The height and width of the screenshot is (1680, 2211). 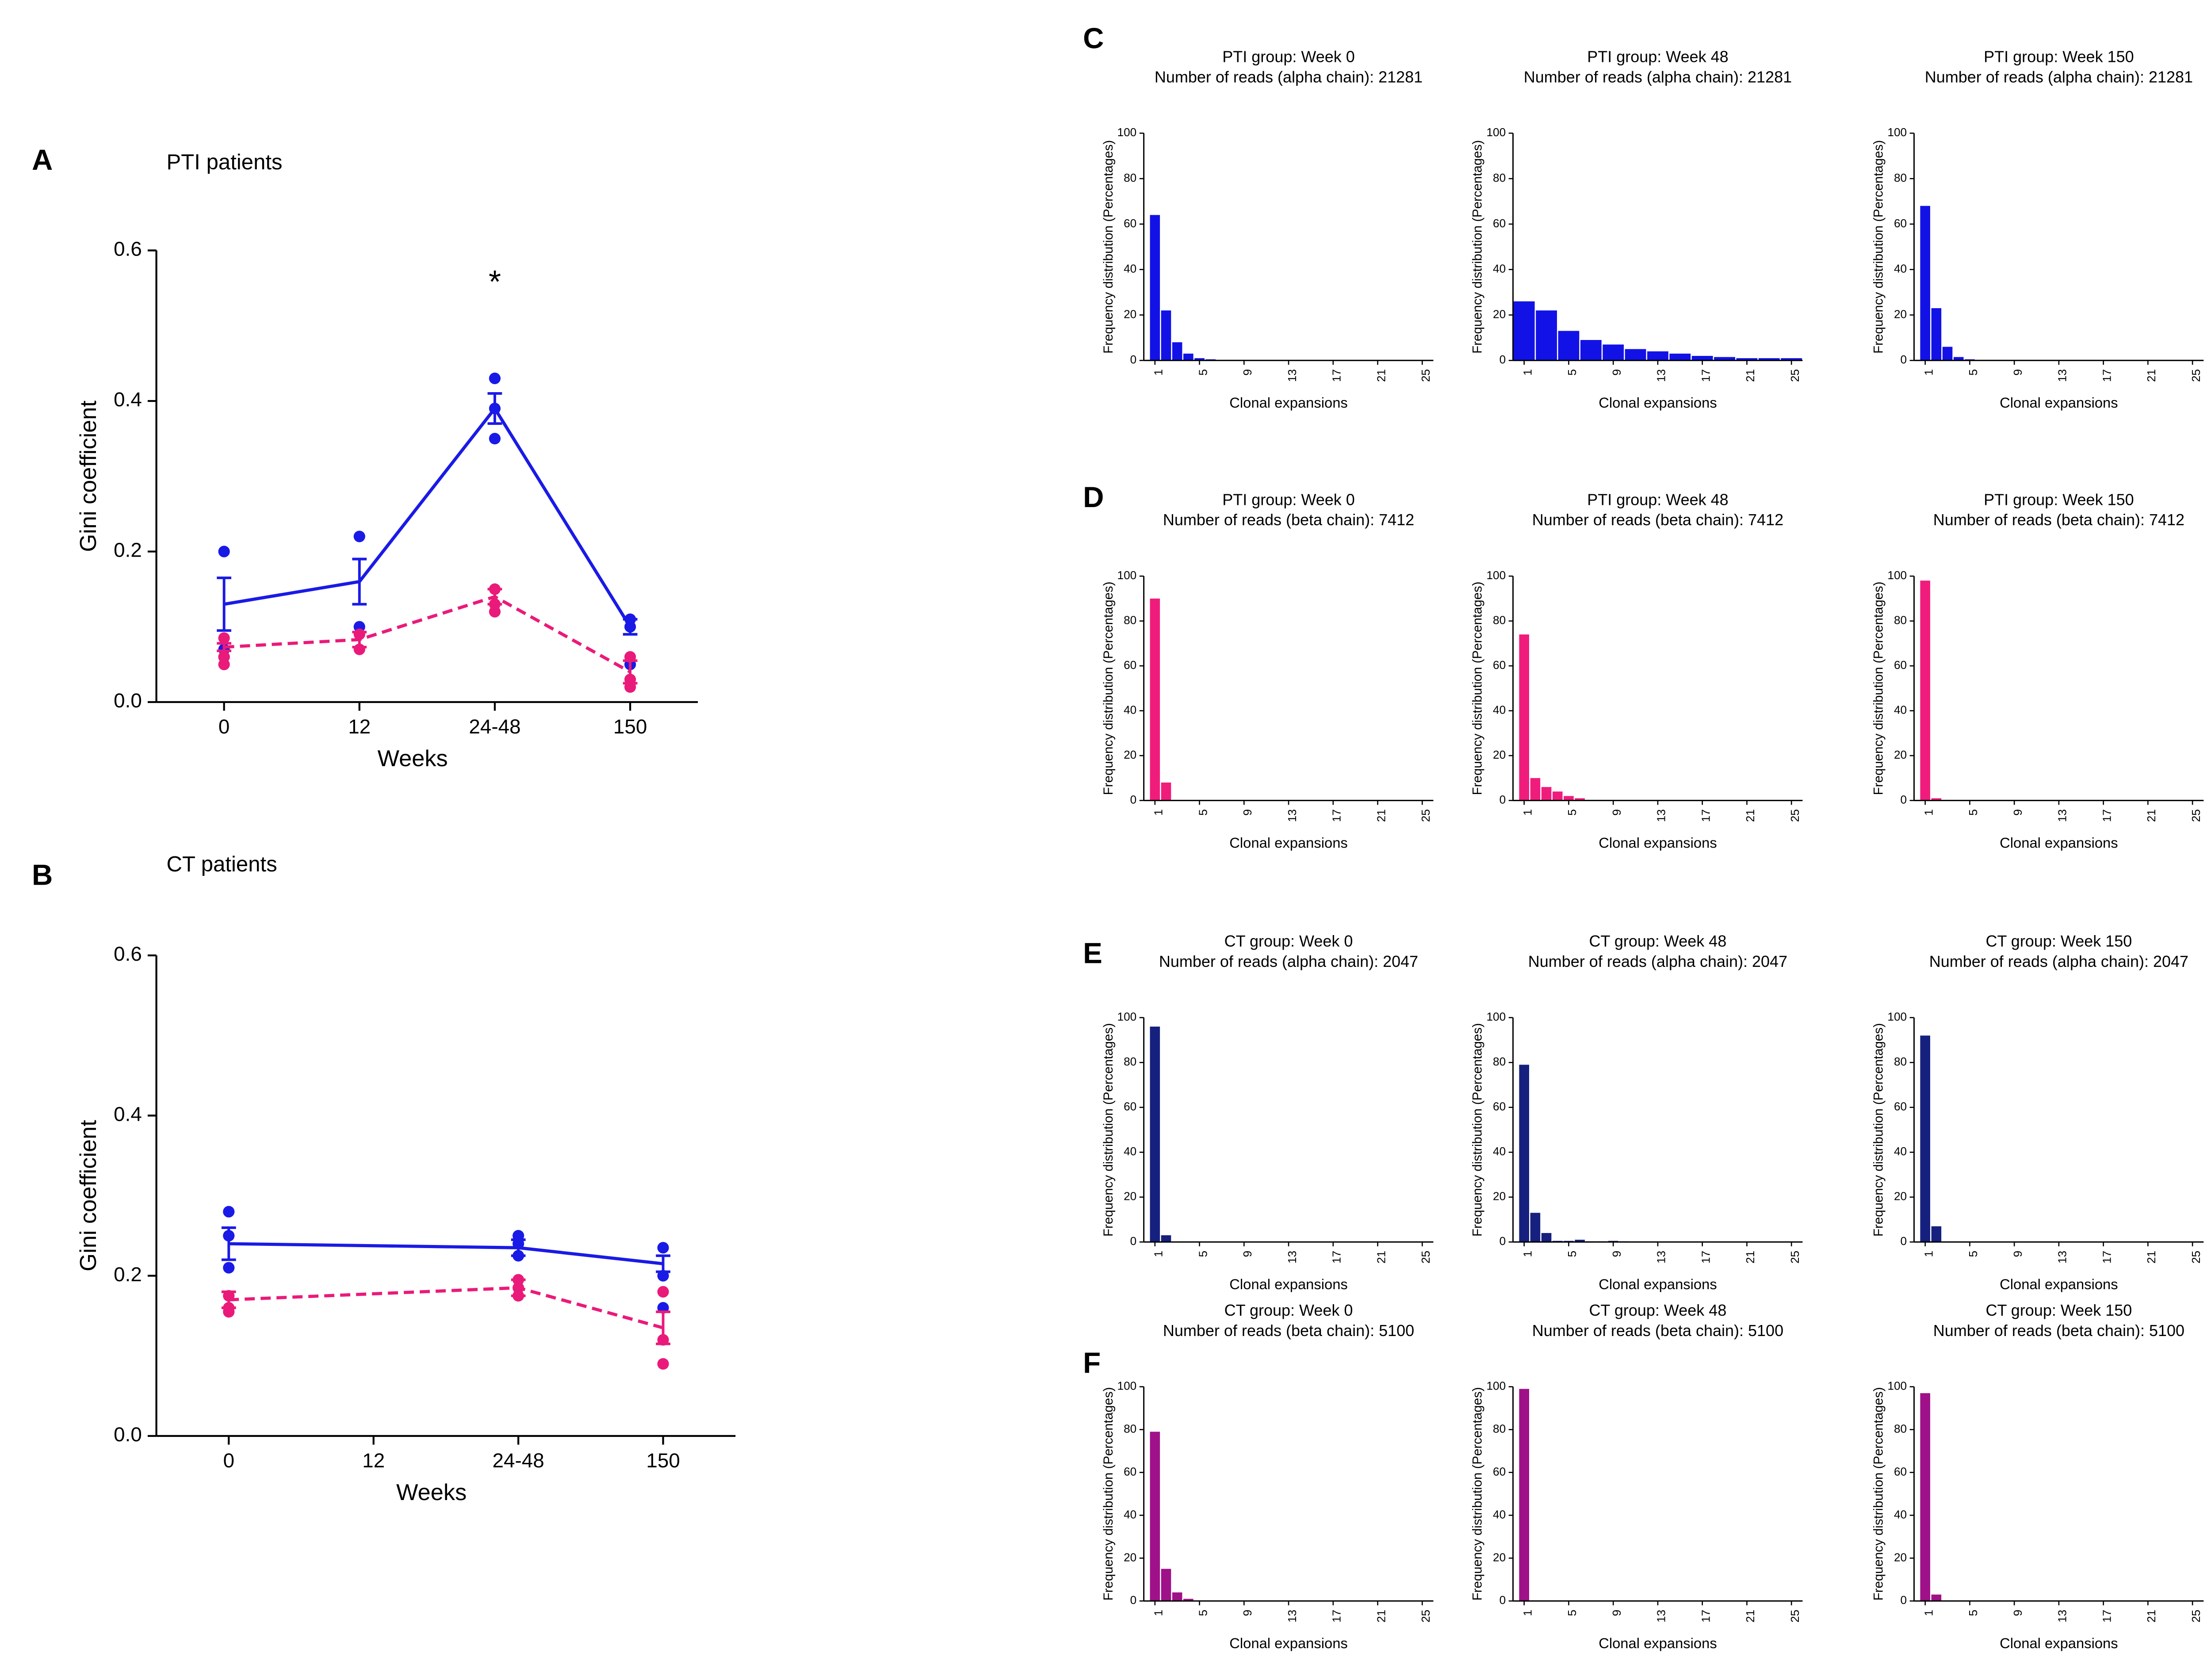 What do you see at coordinates (229, 1460) in the screenshot?
I see `x-tick-label: 0` at bounding box center [229, 1460].